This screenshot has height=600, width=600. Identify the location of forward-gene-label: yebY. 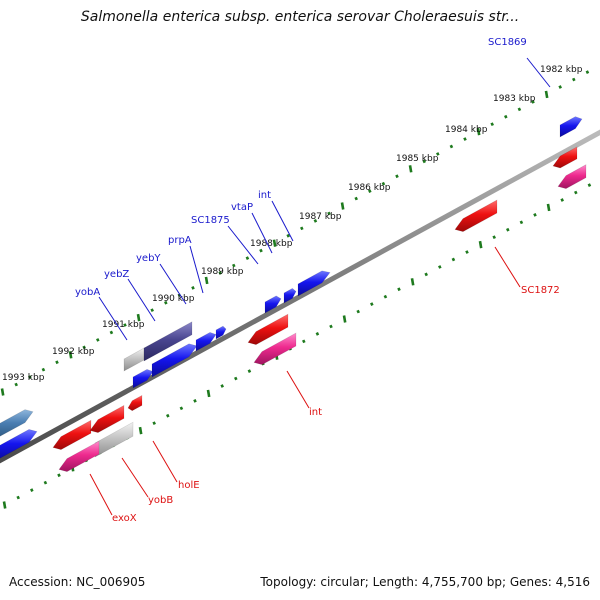
(148, 258).